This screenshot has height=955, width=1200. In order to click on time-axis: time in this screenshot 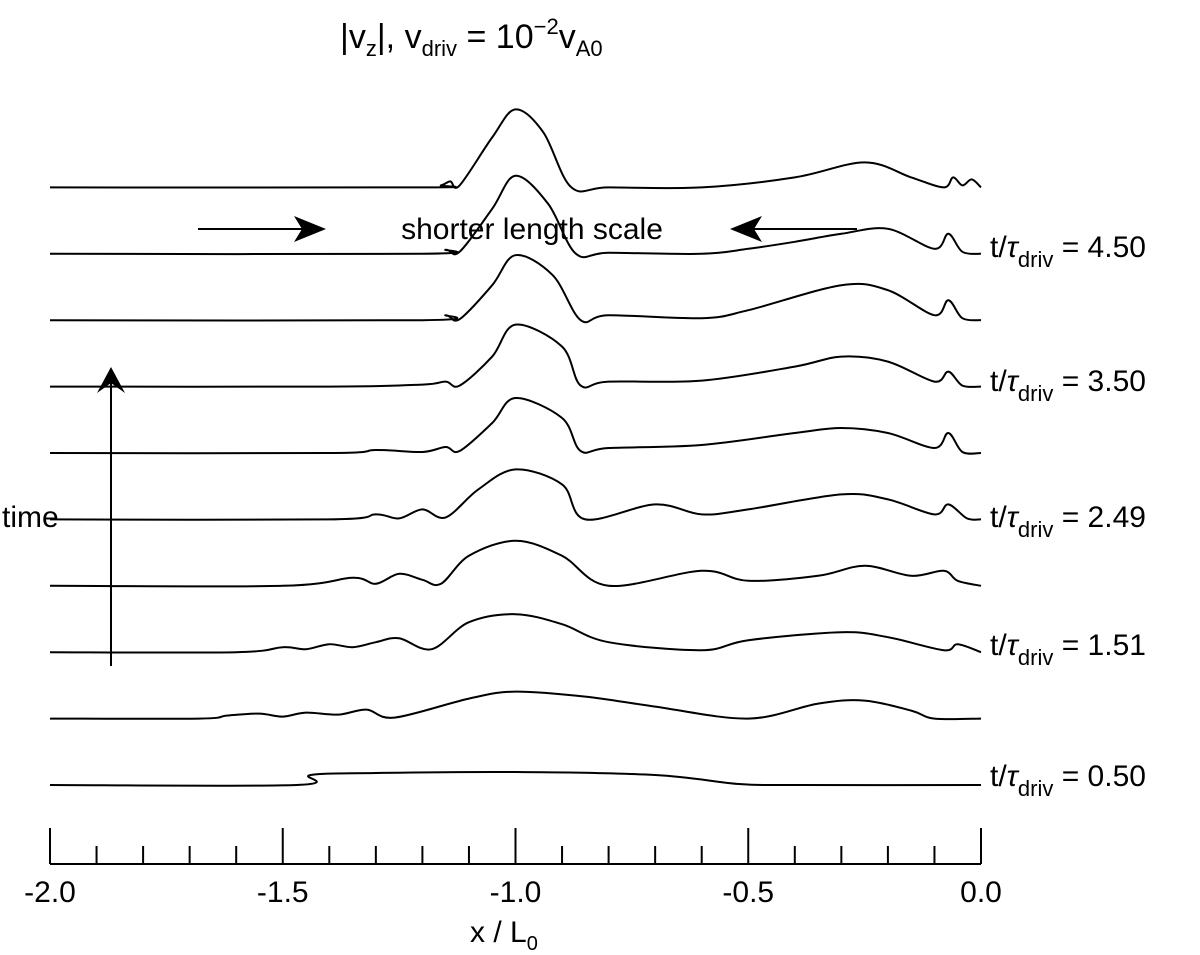, I will do `click(63, 516)`.